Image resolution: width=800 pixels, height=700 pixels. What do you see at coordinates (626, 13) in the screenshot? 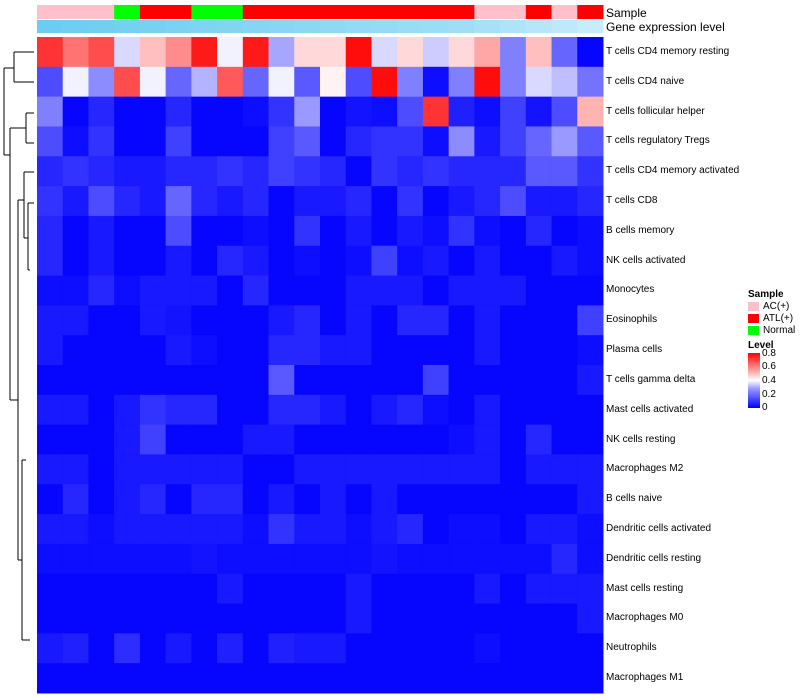
I see `sample-track-label: Sample` at bounding box center [626, 13].